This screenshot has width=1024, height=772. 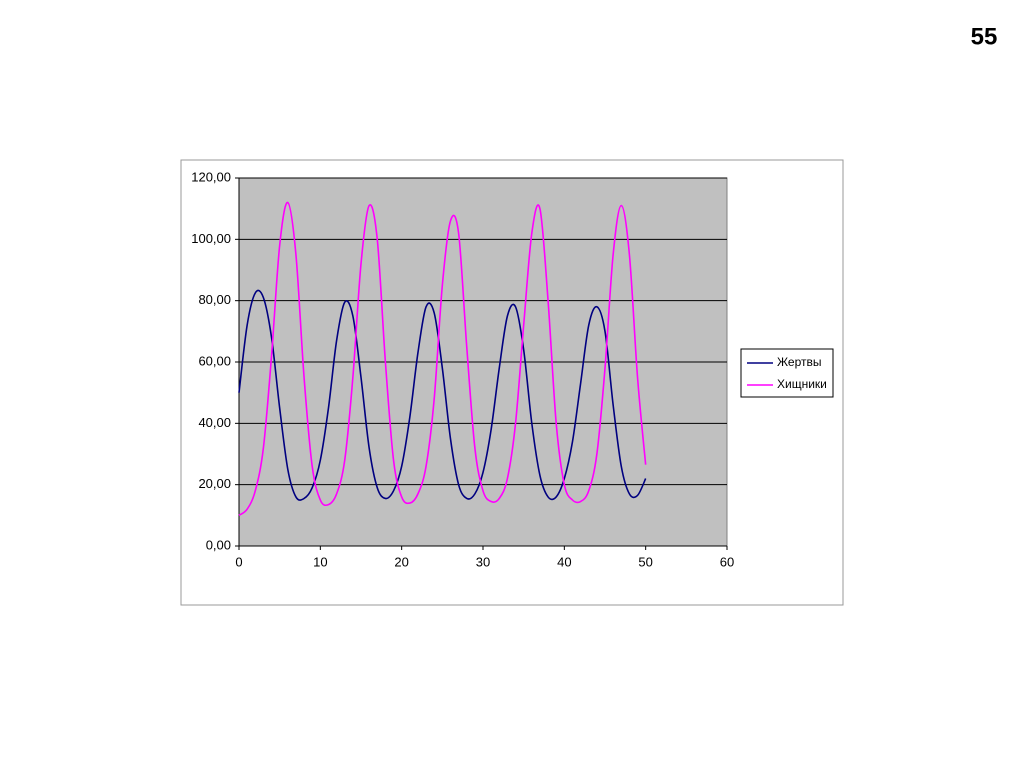 I want to click on y-tick-label: 20,00, so click(x=214, y=483).